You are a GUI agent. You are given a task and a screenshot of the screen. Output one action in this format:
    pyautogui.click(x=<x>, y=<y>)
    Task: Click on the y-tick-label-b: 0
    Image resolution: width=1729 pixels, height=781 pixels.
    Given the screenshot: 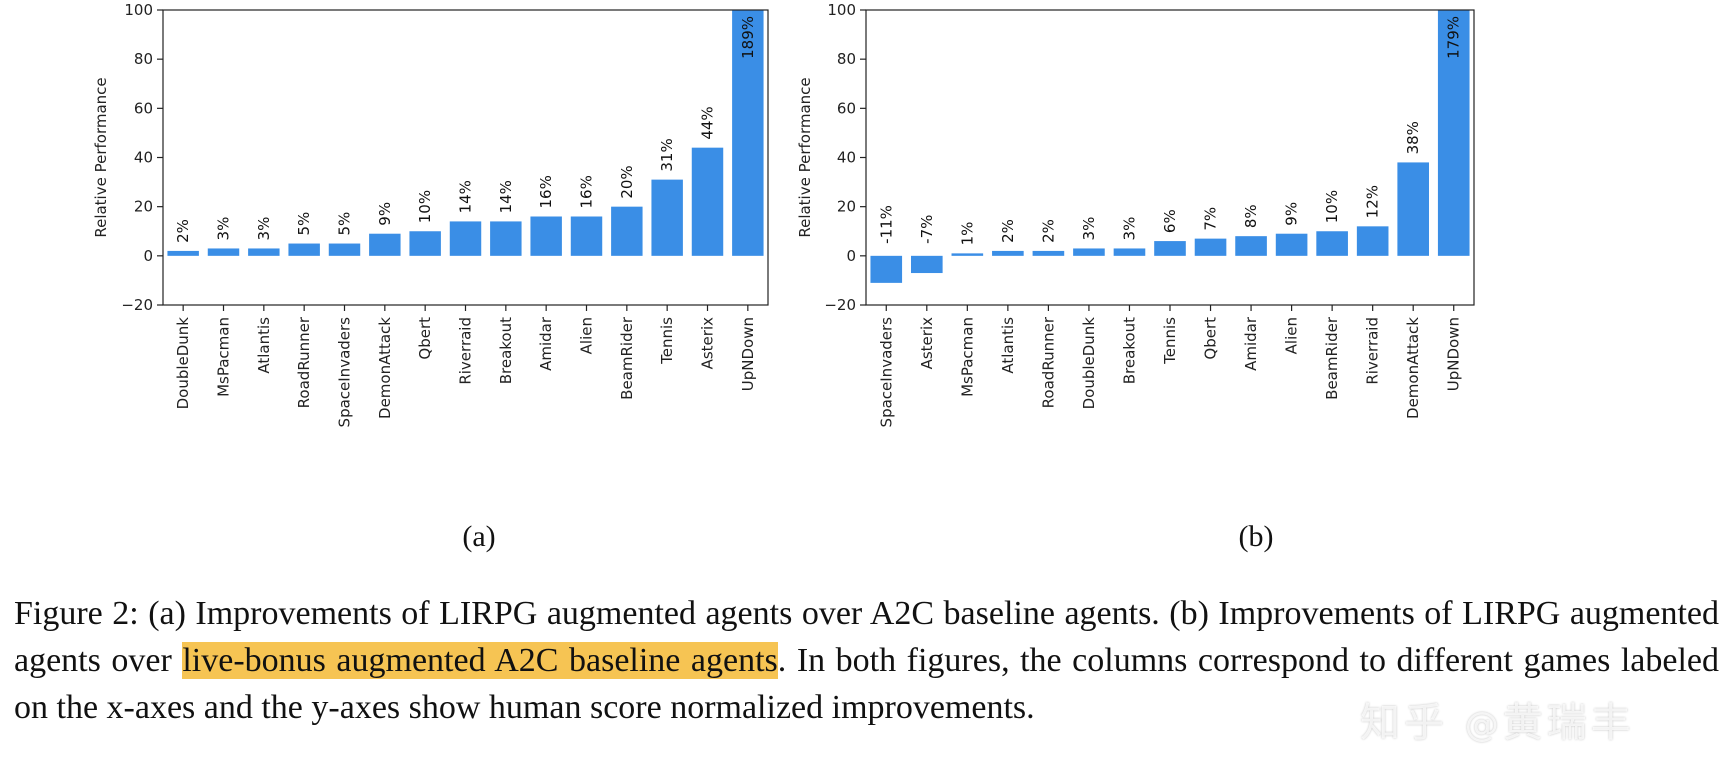 What is the action you would take?
    pyautogui.click(x=851, y=256)
    